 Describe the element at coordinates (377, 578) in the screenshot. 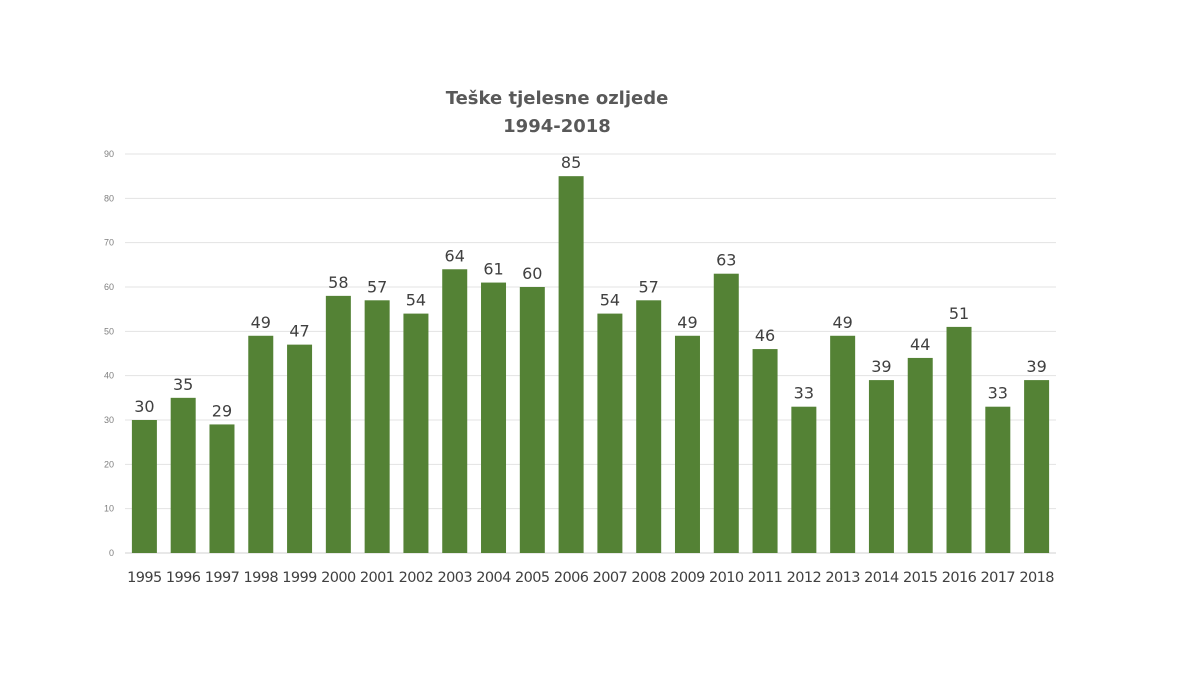

I see `x-tick-label: 2001` at that location.